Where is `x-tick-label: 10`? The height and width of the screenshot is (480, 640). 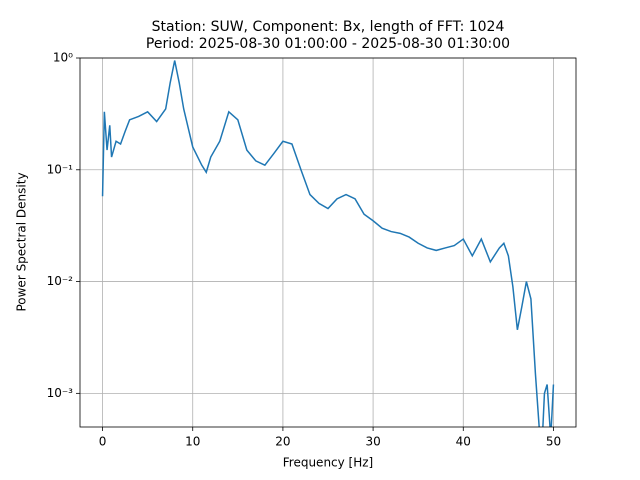 x-tick-label: 10 is located at coordinates (192, 442).